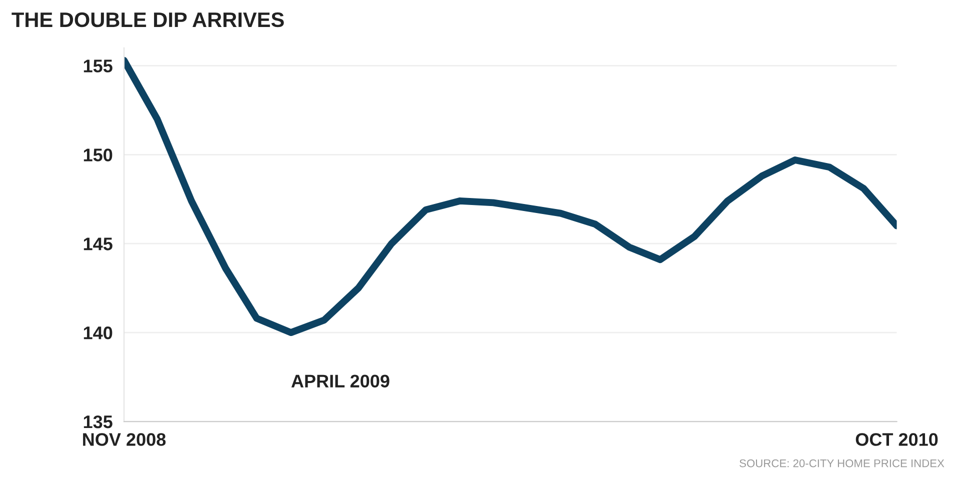 This screenshot has width=954, height=479. What do you see at coordinates (98, 66) in the screenshot?
I see `y-tick-label: 155` at bounding box center [98, 66].